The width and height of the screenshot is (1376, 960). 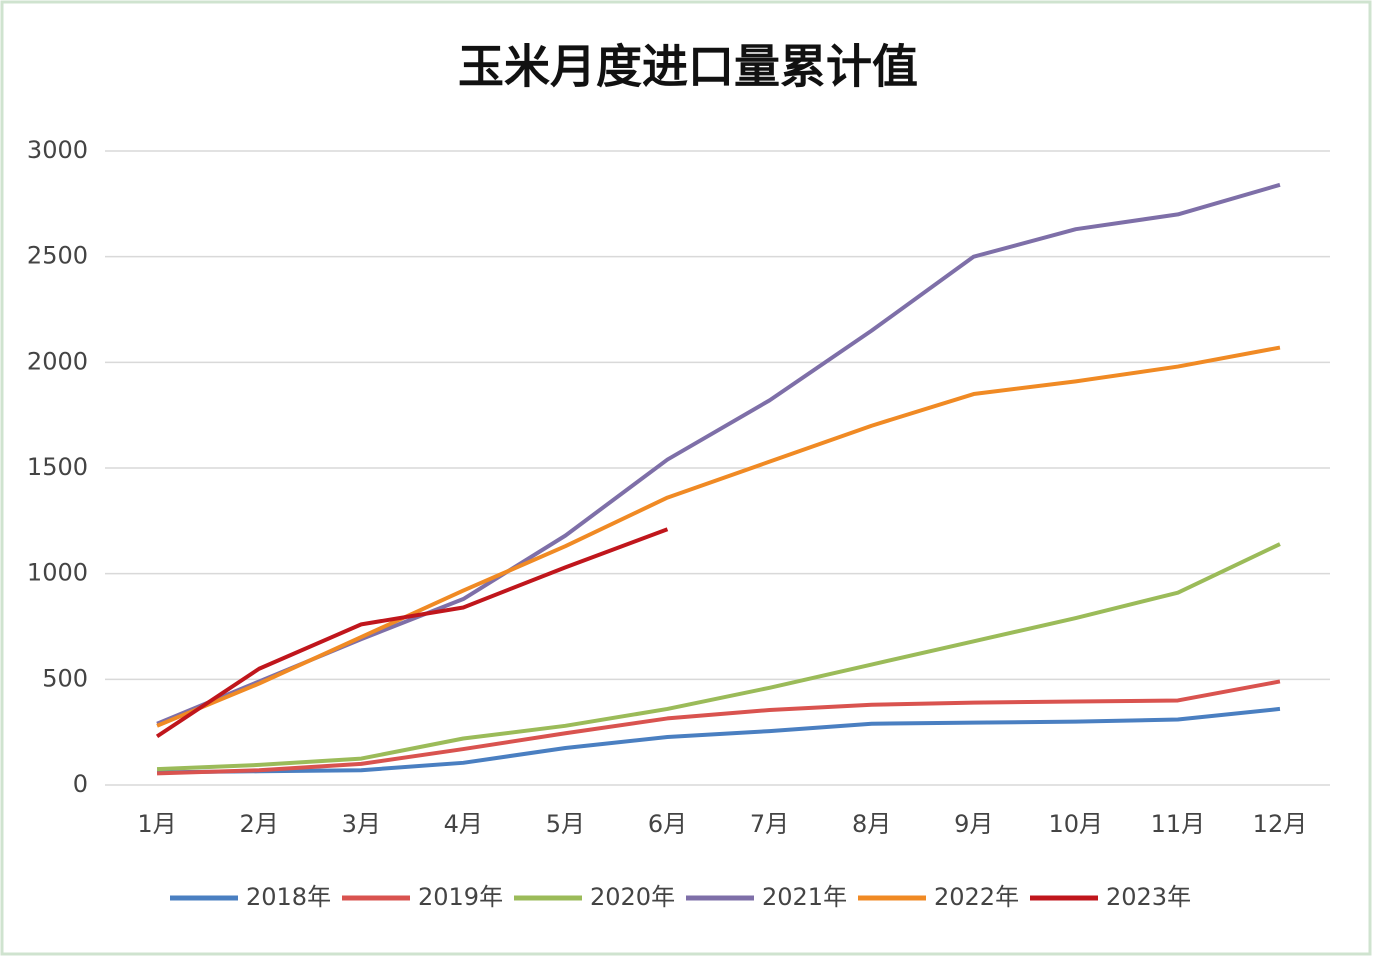 What do you see at coordinates (632, 897) in the screenshot?
I see `legend-label: 2020年` at bounding box center [632, 897].